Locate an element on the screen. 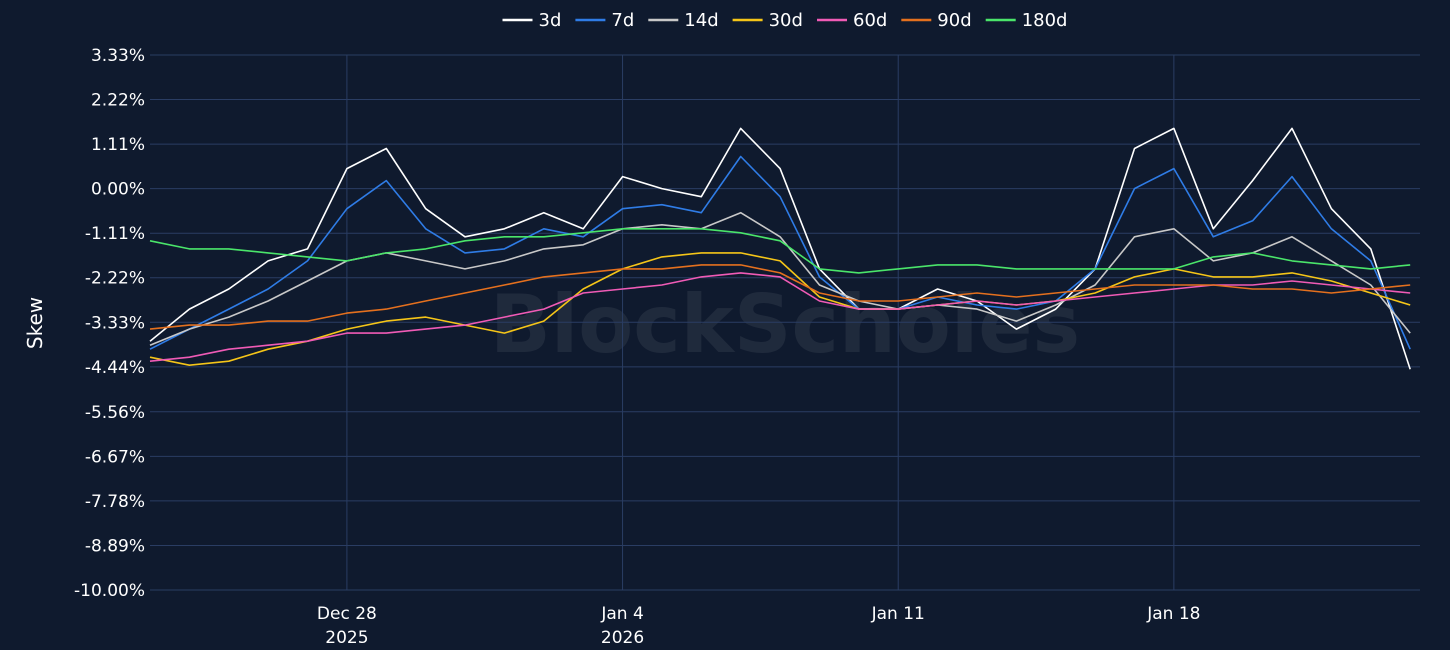 The height and width of the screenshot is (650, 1450). legend-item-3d: 3d is located at coordinates (532, 20).